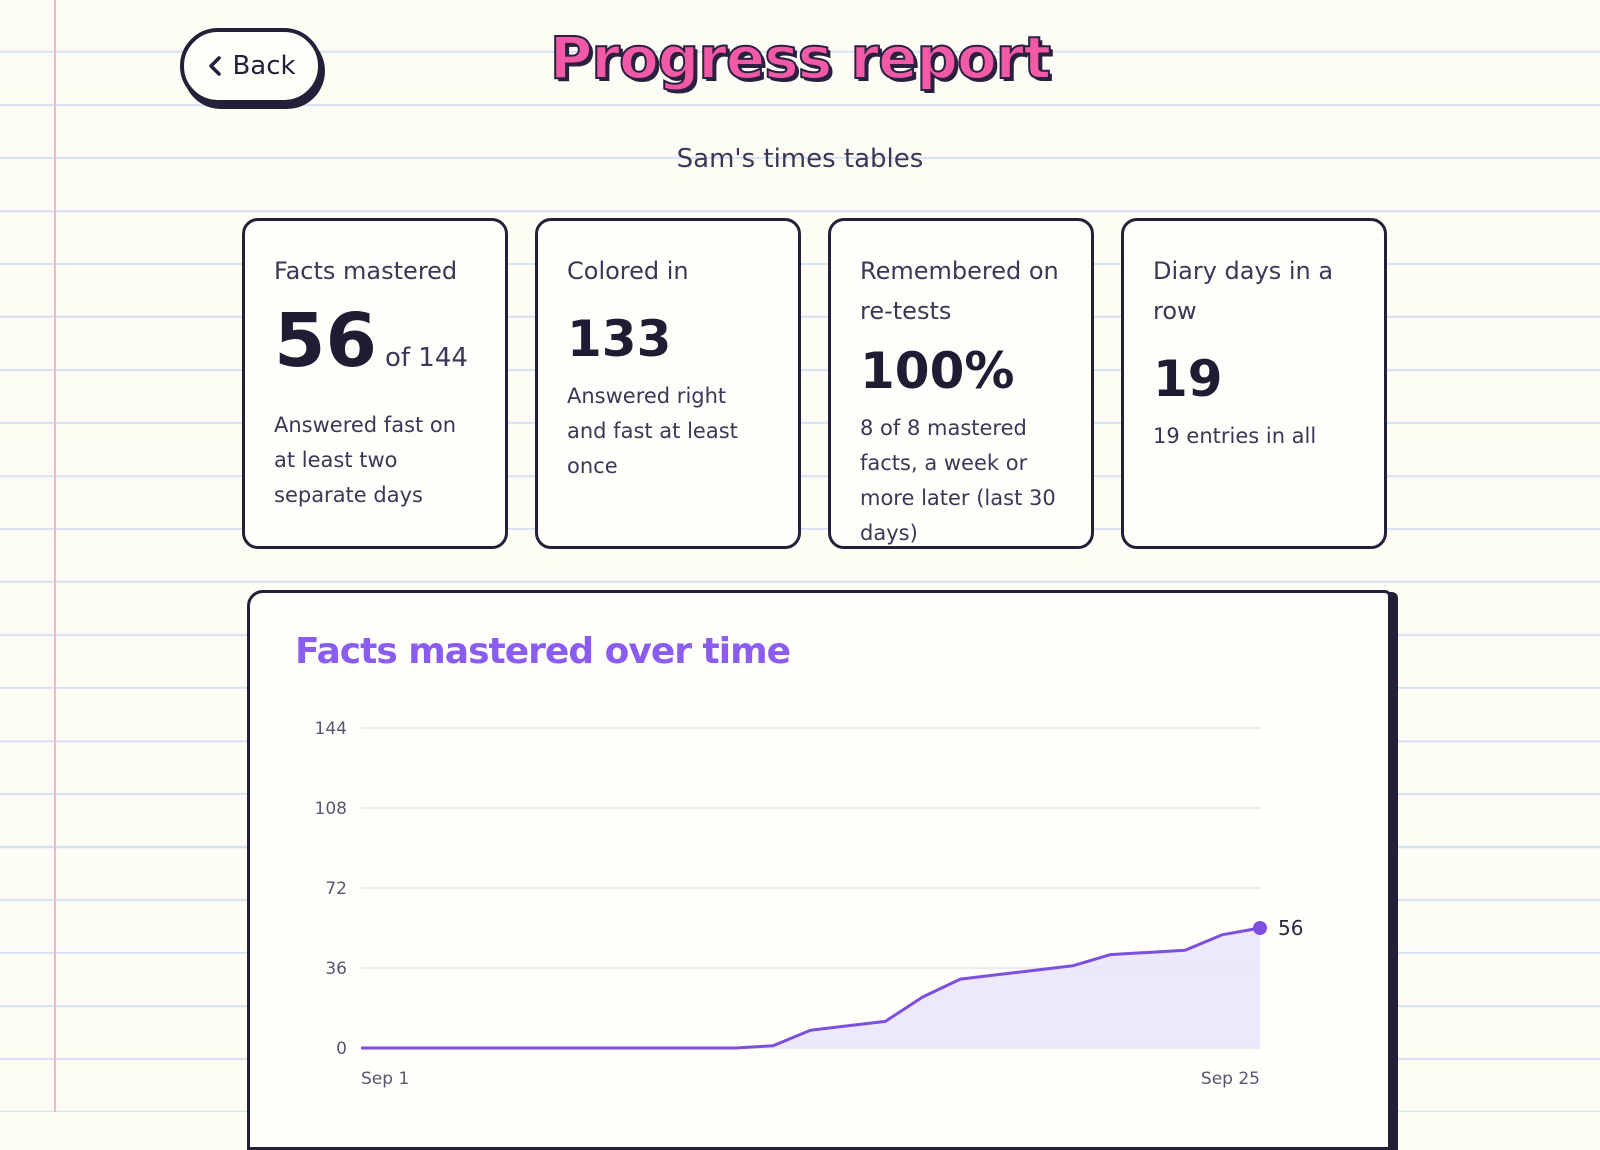 The width and height of the screenshot is (1600, 1150). What do you see at coordinates (426, 358) in the screenshot?
I see `stat-value-total: of 144` at bounding box center [426, 358].